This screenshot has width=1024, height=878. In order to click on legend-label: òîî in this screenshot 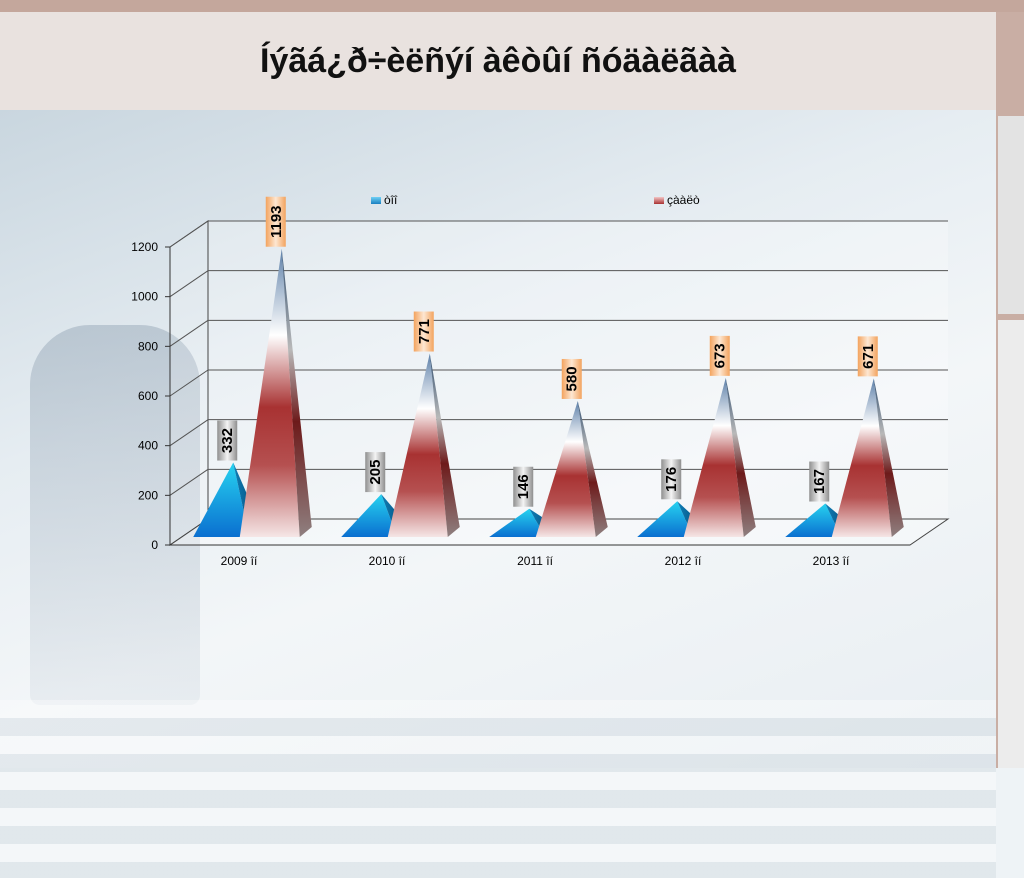, I will do `click(391, 200)`.